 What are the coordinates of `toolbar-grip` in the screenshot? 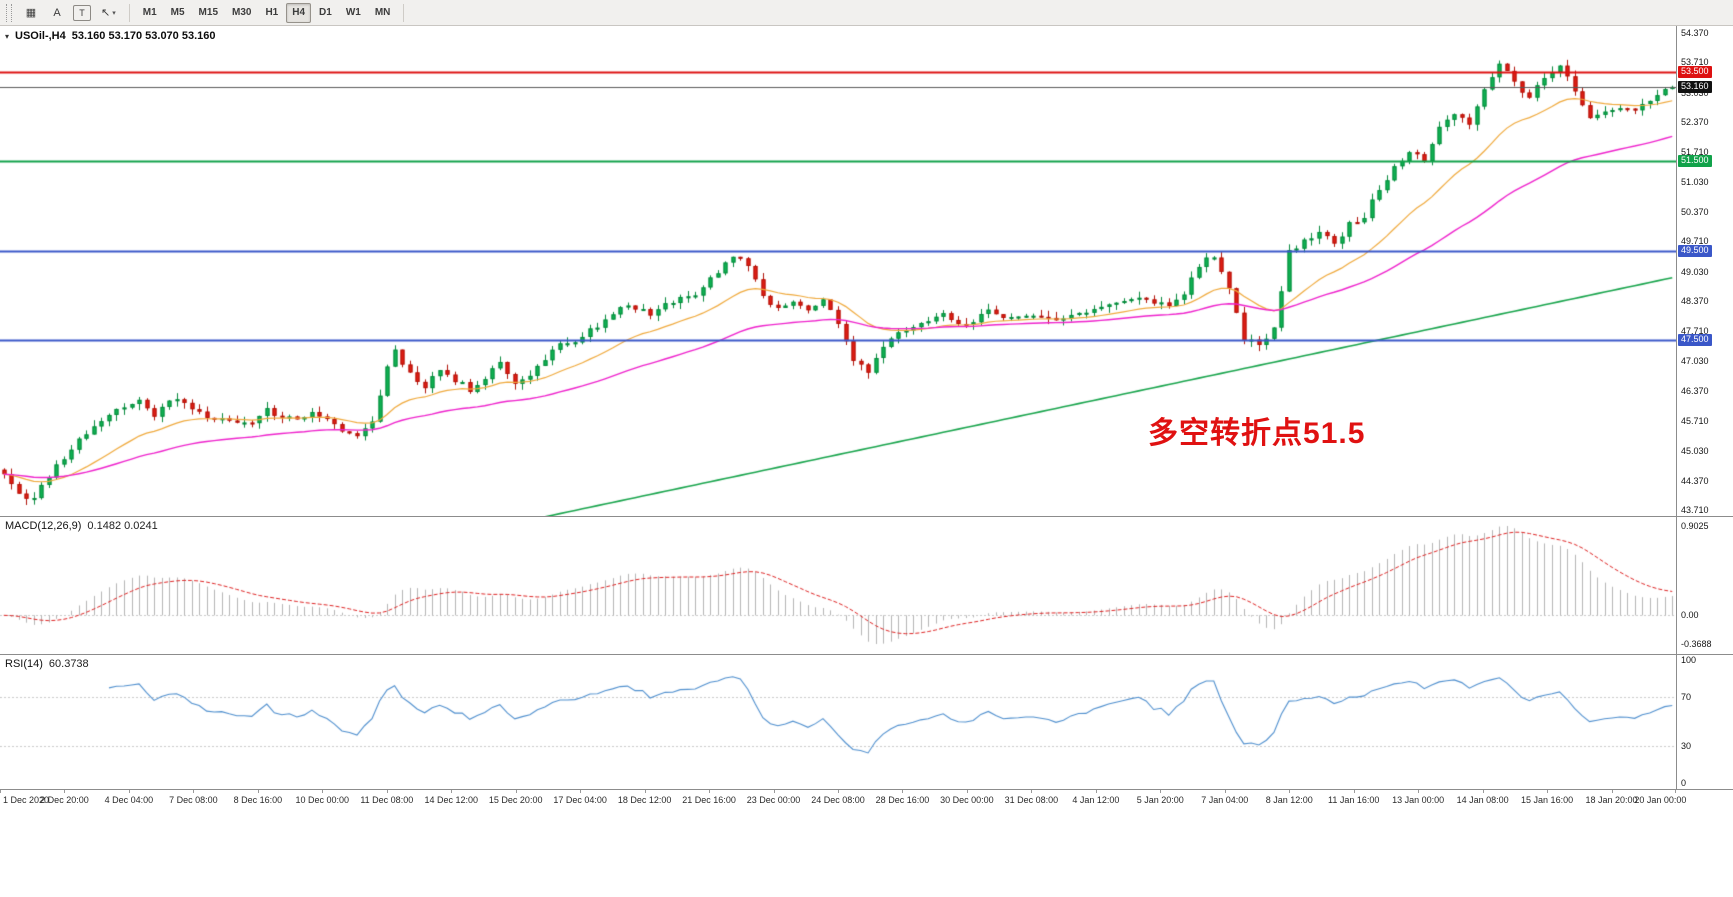 It's located at (9, 12).